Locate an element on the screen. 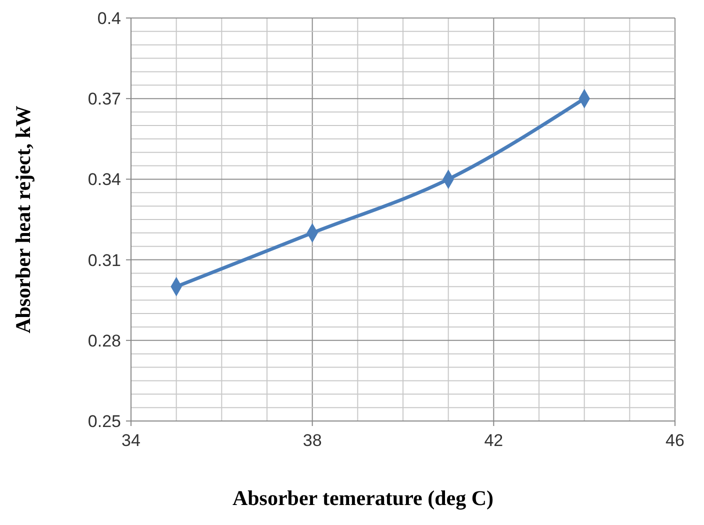 The width and height of the screenshot is (704, 525). y-tick-label: 0.28 is located at coordinates (104, 340).